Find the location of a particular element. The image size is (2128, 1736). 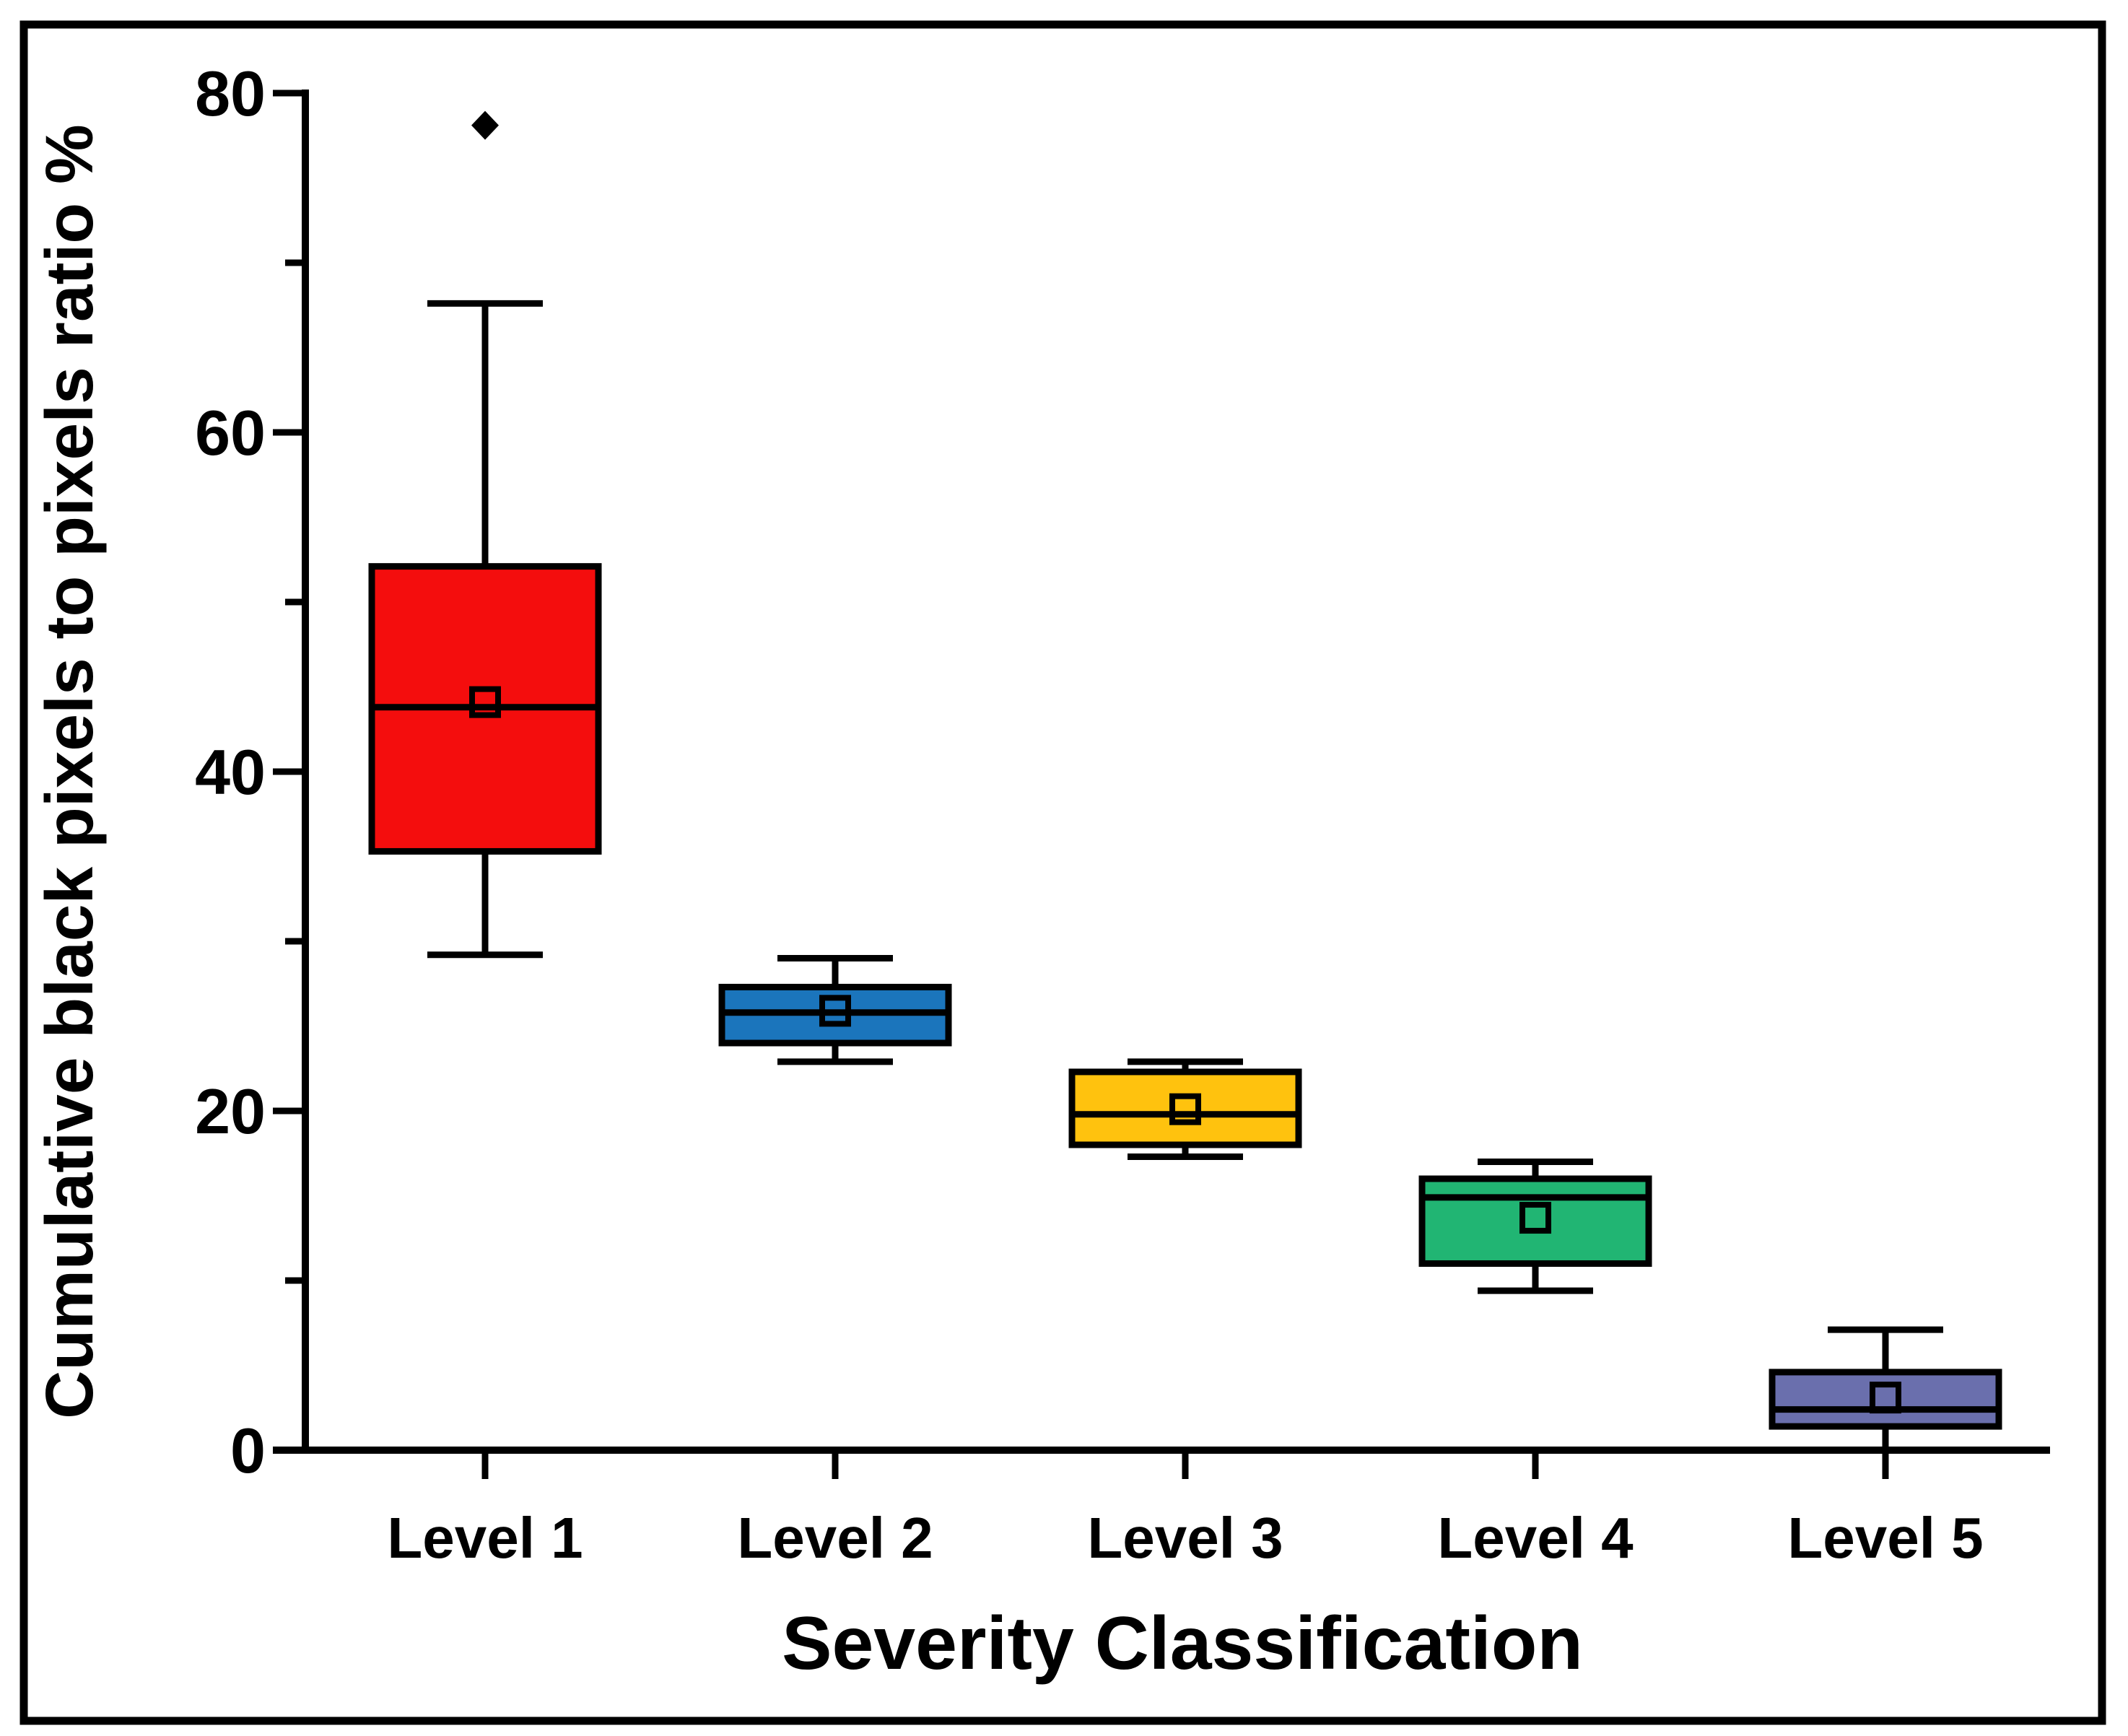

y-tick-label-20: 20 is located at coordinates (230, 1111).